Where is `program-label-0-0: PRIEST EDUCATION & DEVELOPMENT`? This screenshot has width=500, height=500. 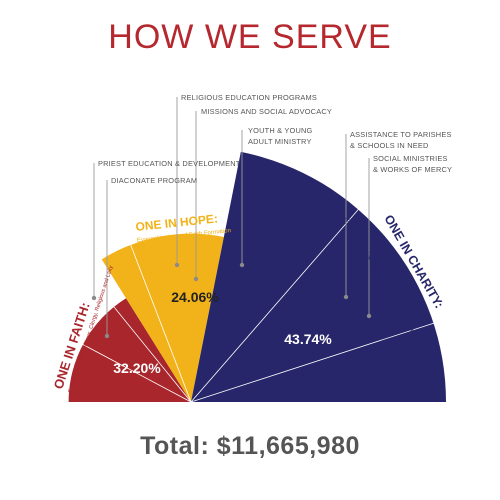 program-label-0-0: PRIEST EDUCATION & DEVELOPMENT is located at coordinates (169, 163).